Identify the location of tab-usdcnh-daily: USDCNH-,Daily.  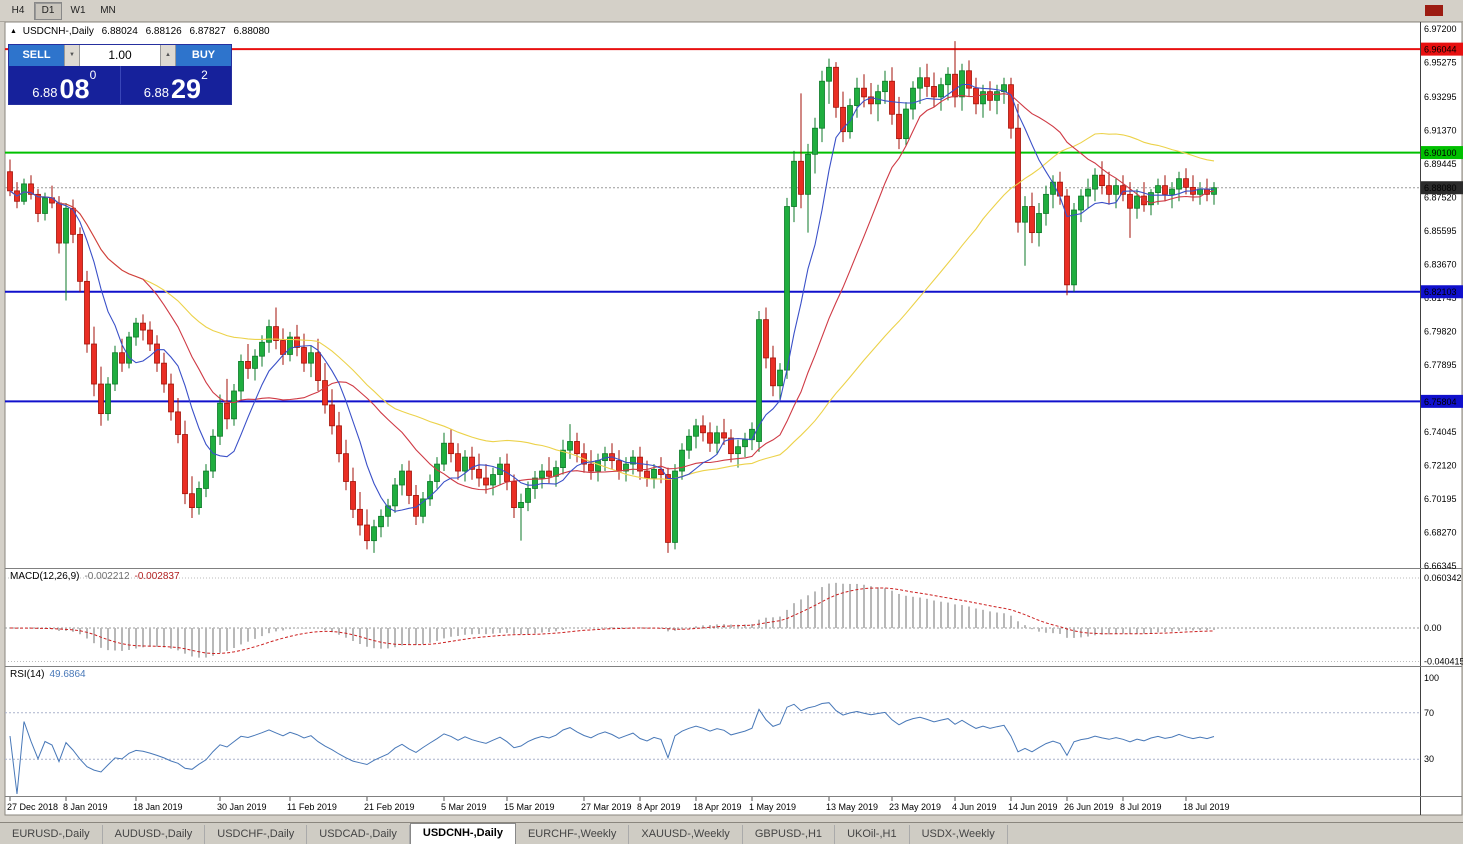
(462, 833).